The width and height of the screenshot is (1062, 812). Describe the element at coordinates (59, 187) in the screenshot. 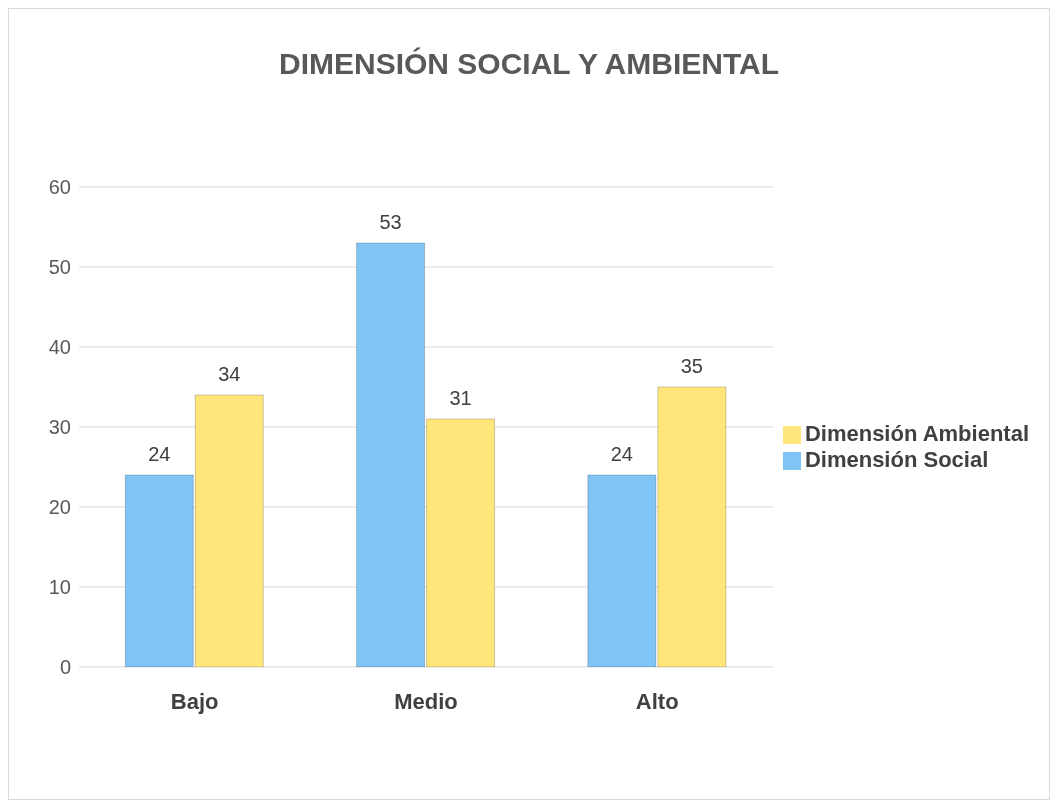

I see `y-tick-label: 60` at that location.